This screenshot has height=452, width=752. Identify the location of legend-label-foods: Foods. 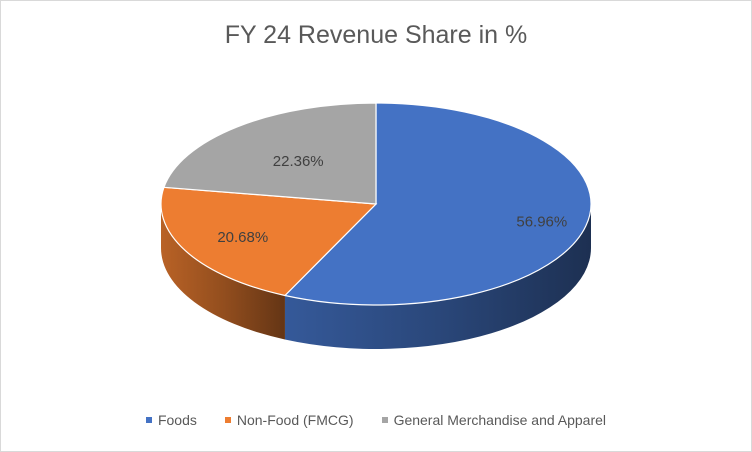
(177, 420).